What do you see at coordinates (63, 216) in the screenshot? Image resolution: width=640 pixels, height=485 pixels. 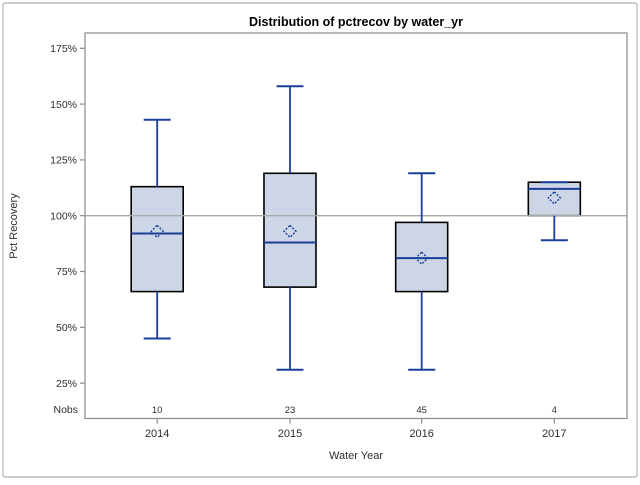 I see `y-tick-label-100: 100%` at bounding box center [63, 216].